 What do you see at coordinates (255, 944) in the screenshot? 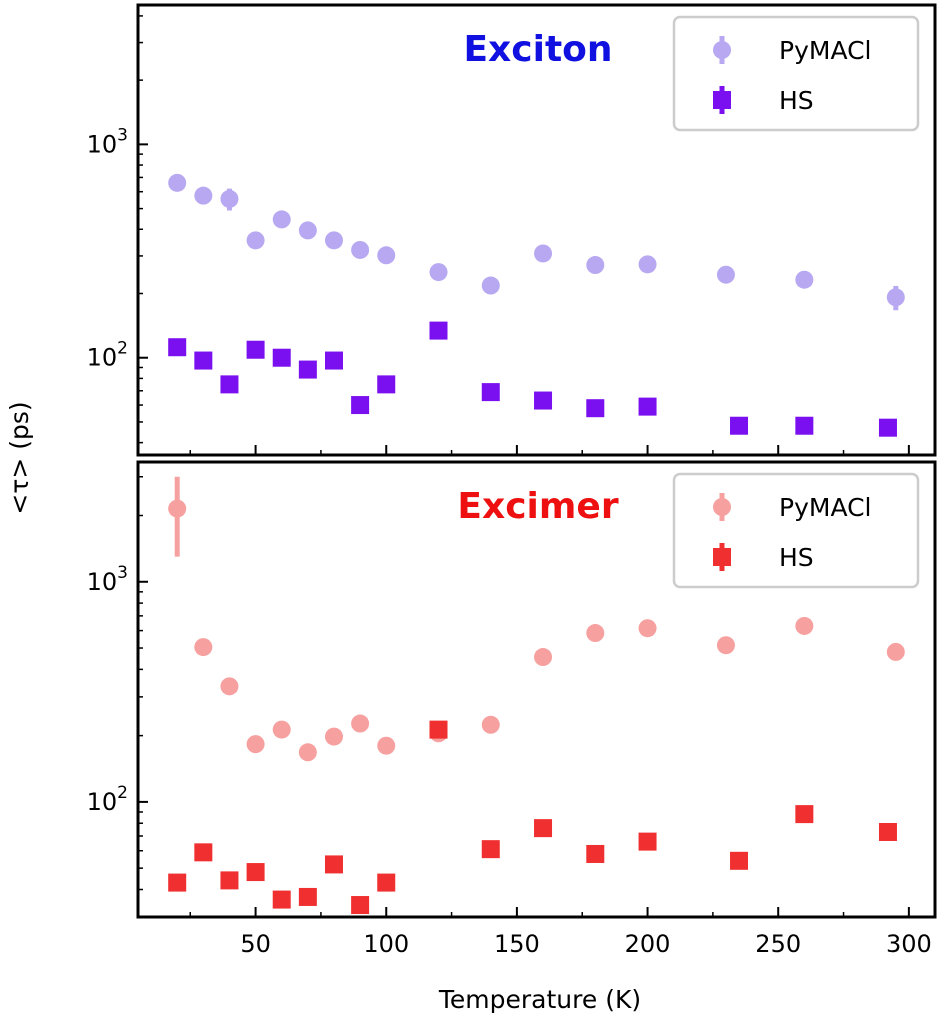
I see `x-tick-label: 50` at bounding box center [255, 944].